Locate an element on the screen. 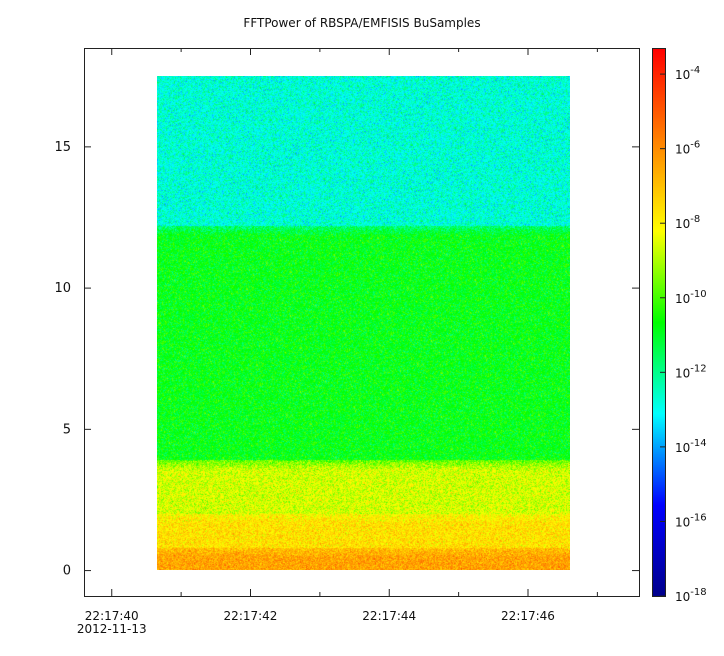 The image size is (724, 656). x-tick-label: 22:17:44 is located at coordinates (389, 616).